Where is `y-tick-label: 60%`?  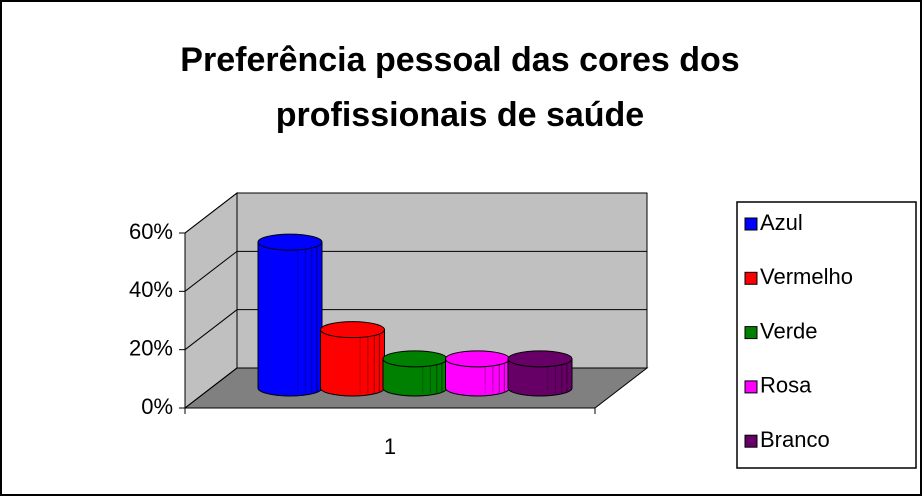
y-tick-label: 60% is located at coordinates (151, 231).